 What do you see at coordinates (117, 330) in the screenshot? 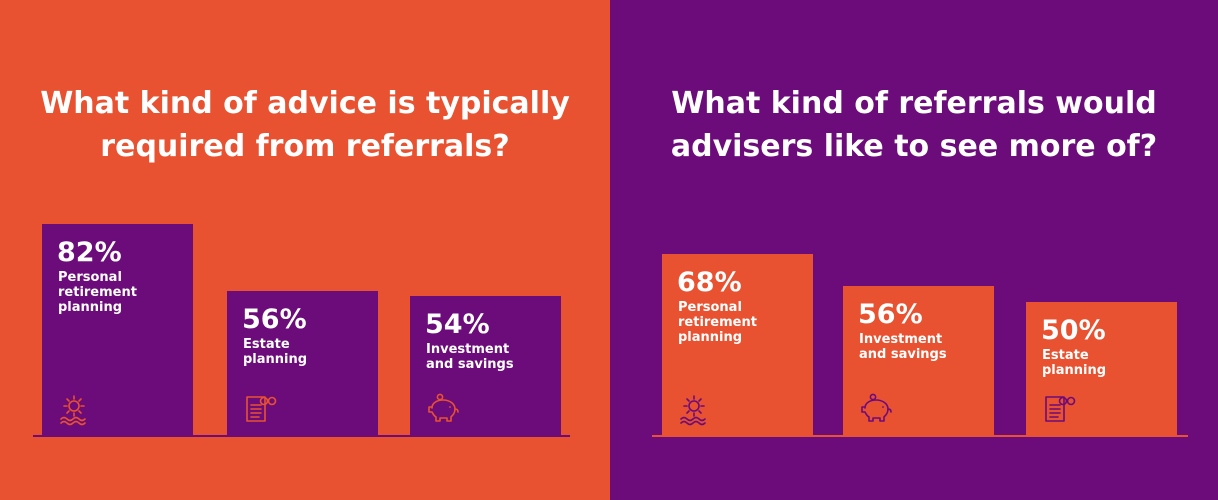
I see `bar: 82% Personal retirement planning` at bounding box center [117, 330].